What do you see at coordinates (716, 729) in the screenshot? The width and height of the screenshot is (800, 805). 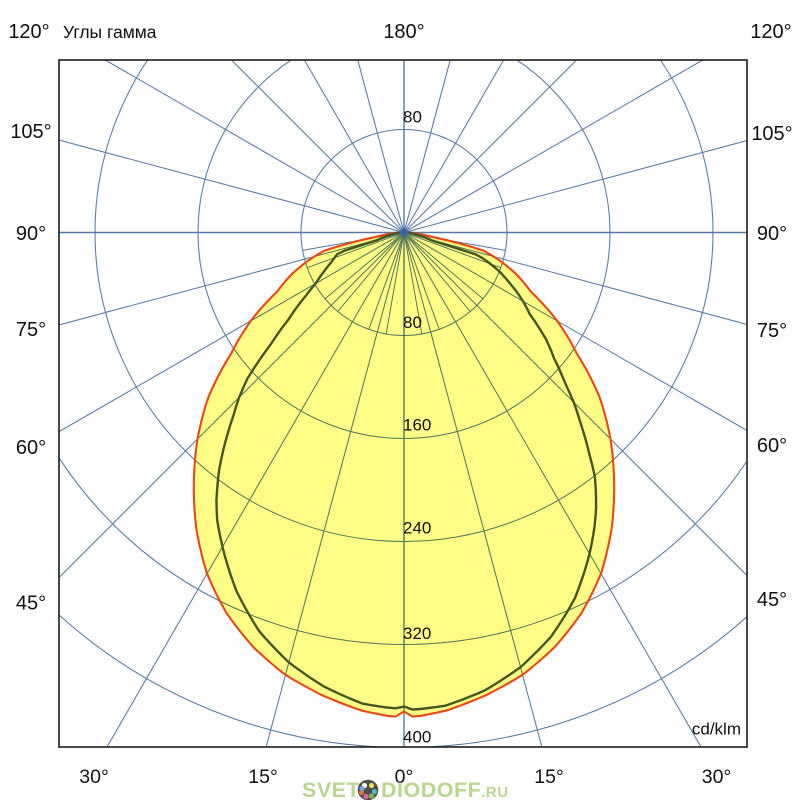 I see `svg-text: cd/klm` at bounding box center [716, 729].